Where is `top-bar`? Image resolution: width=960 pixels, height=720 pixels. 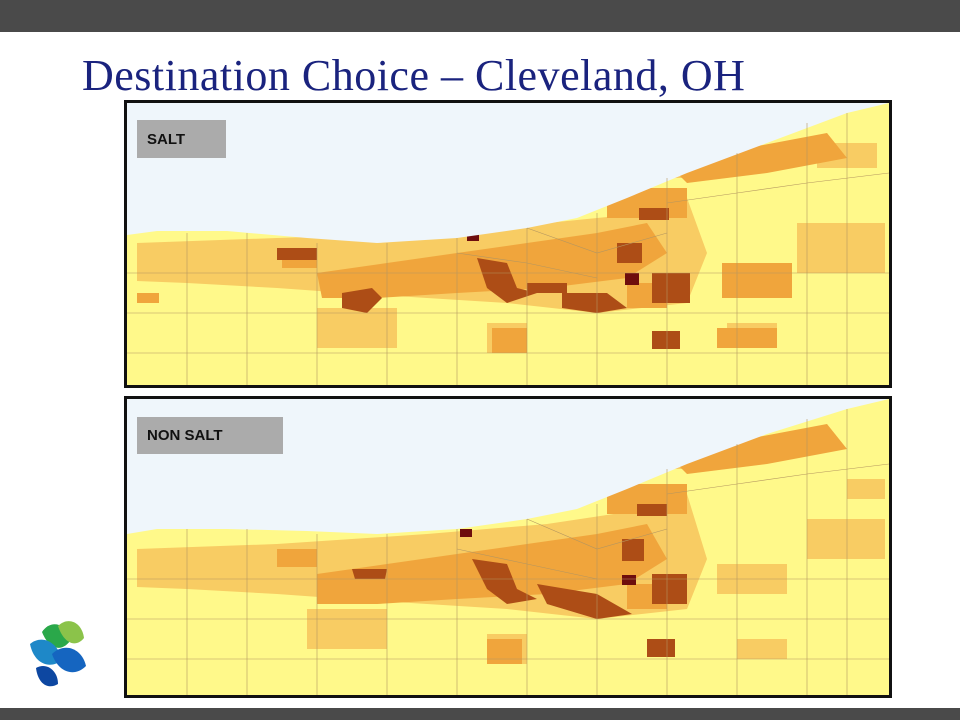 top-bar is located at coordinates (480, 16).